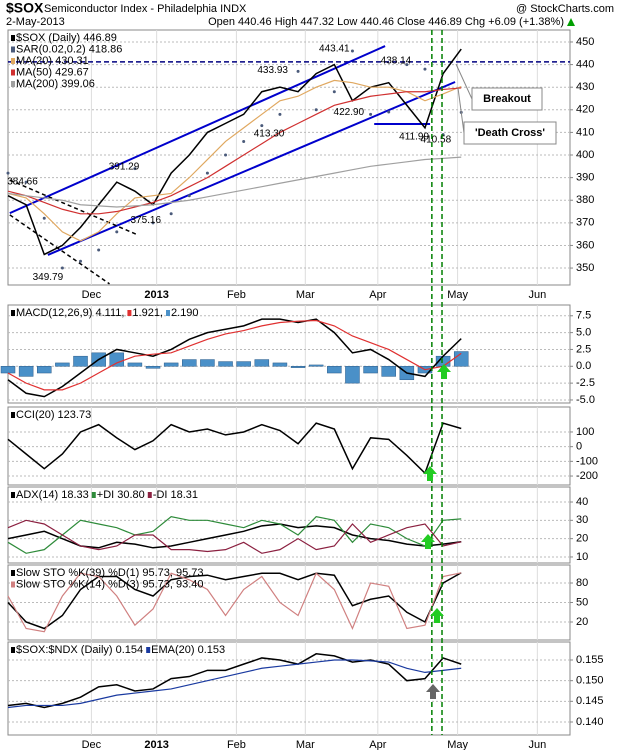 The image size is (620, 750). I want to click on y-tick-label: 2.5, so click(583, 349).